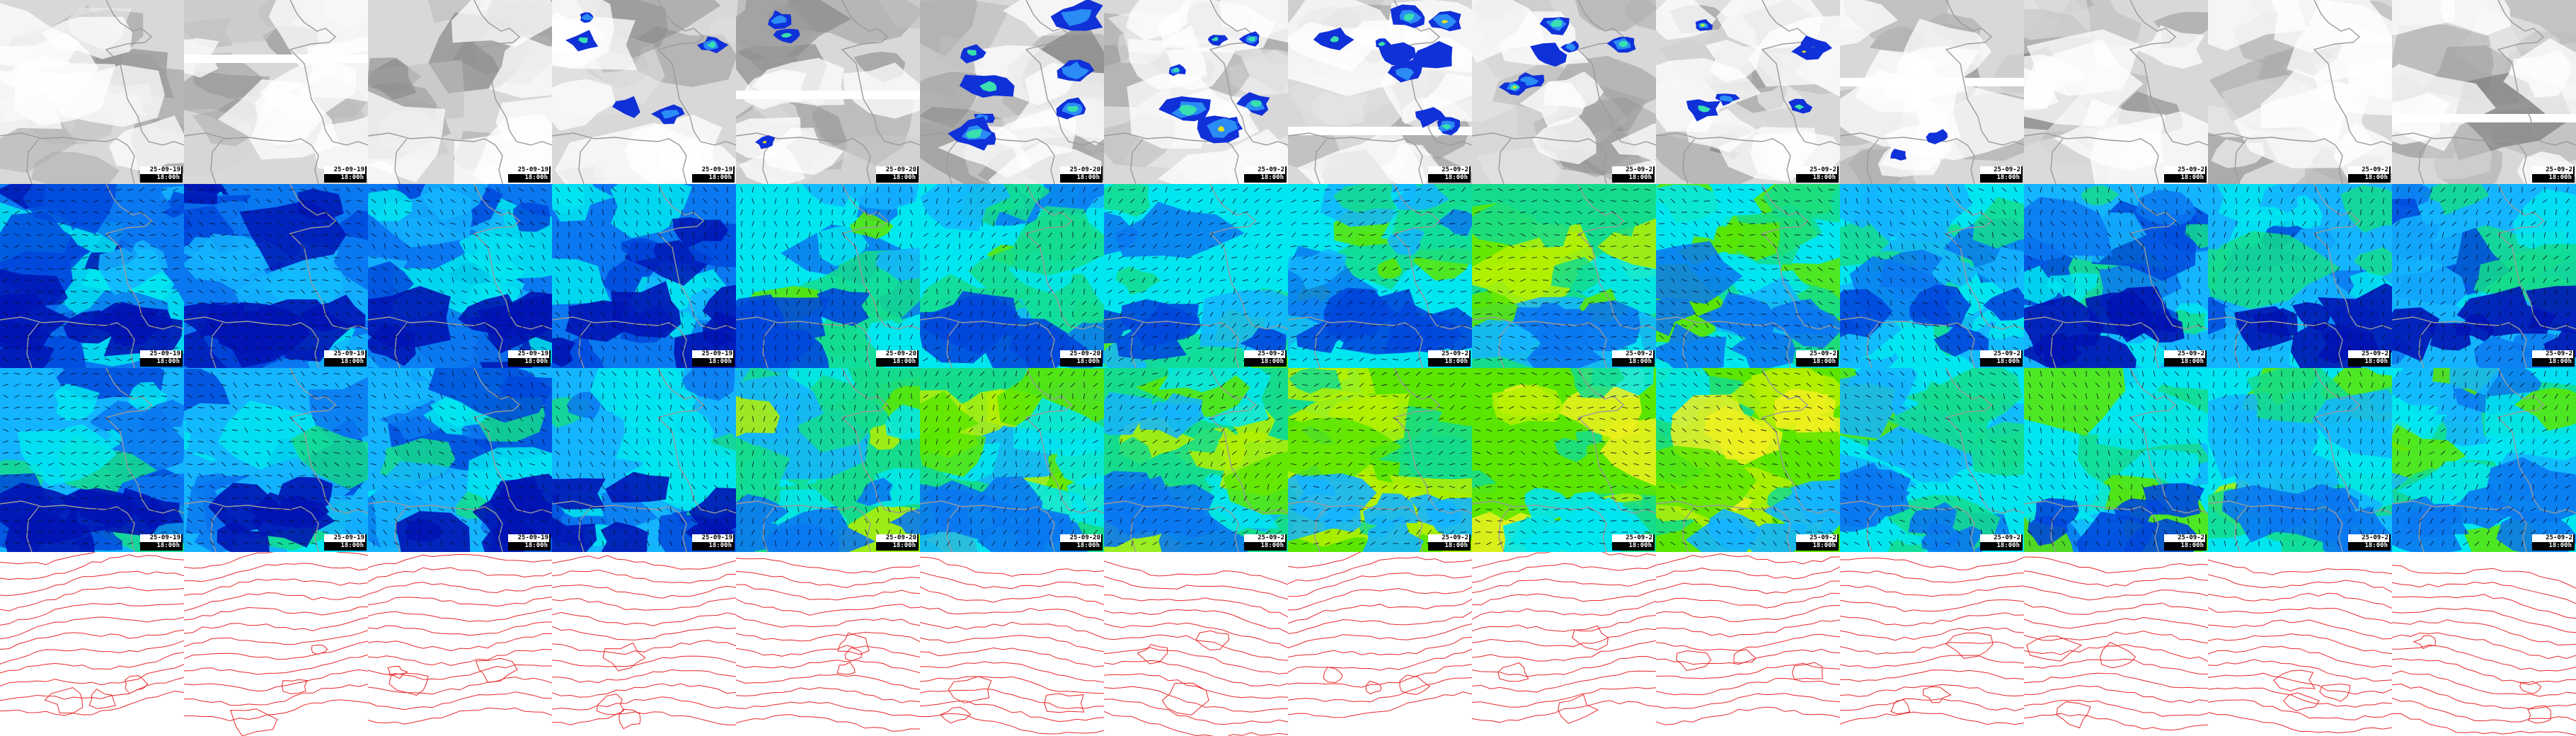  I want to click on map-tile-wind-high: 25-09-19 18:00h, so click(644, 460).